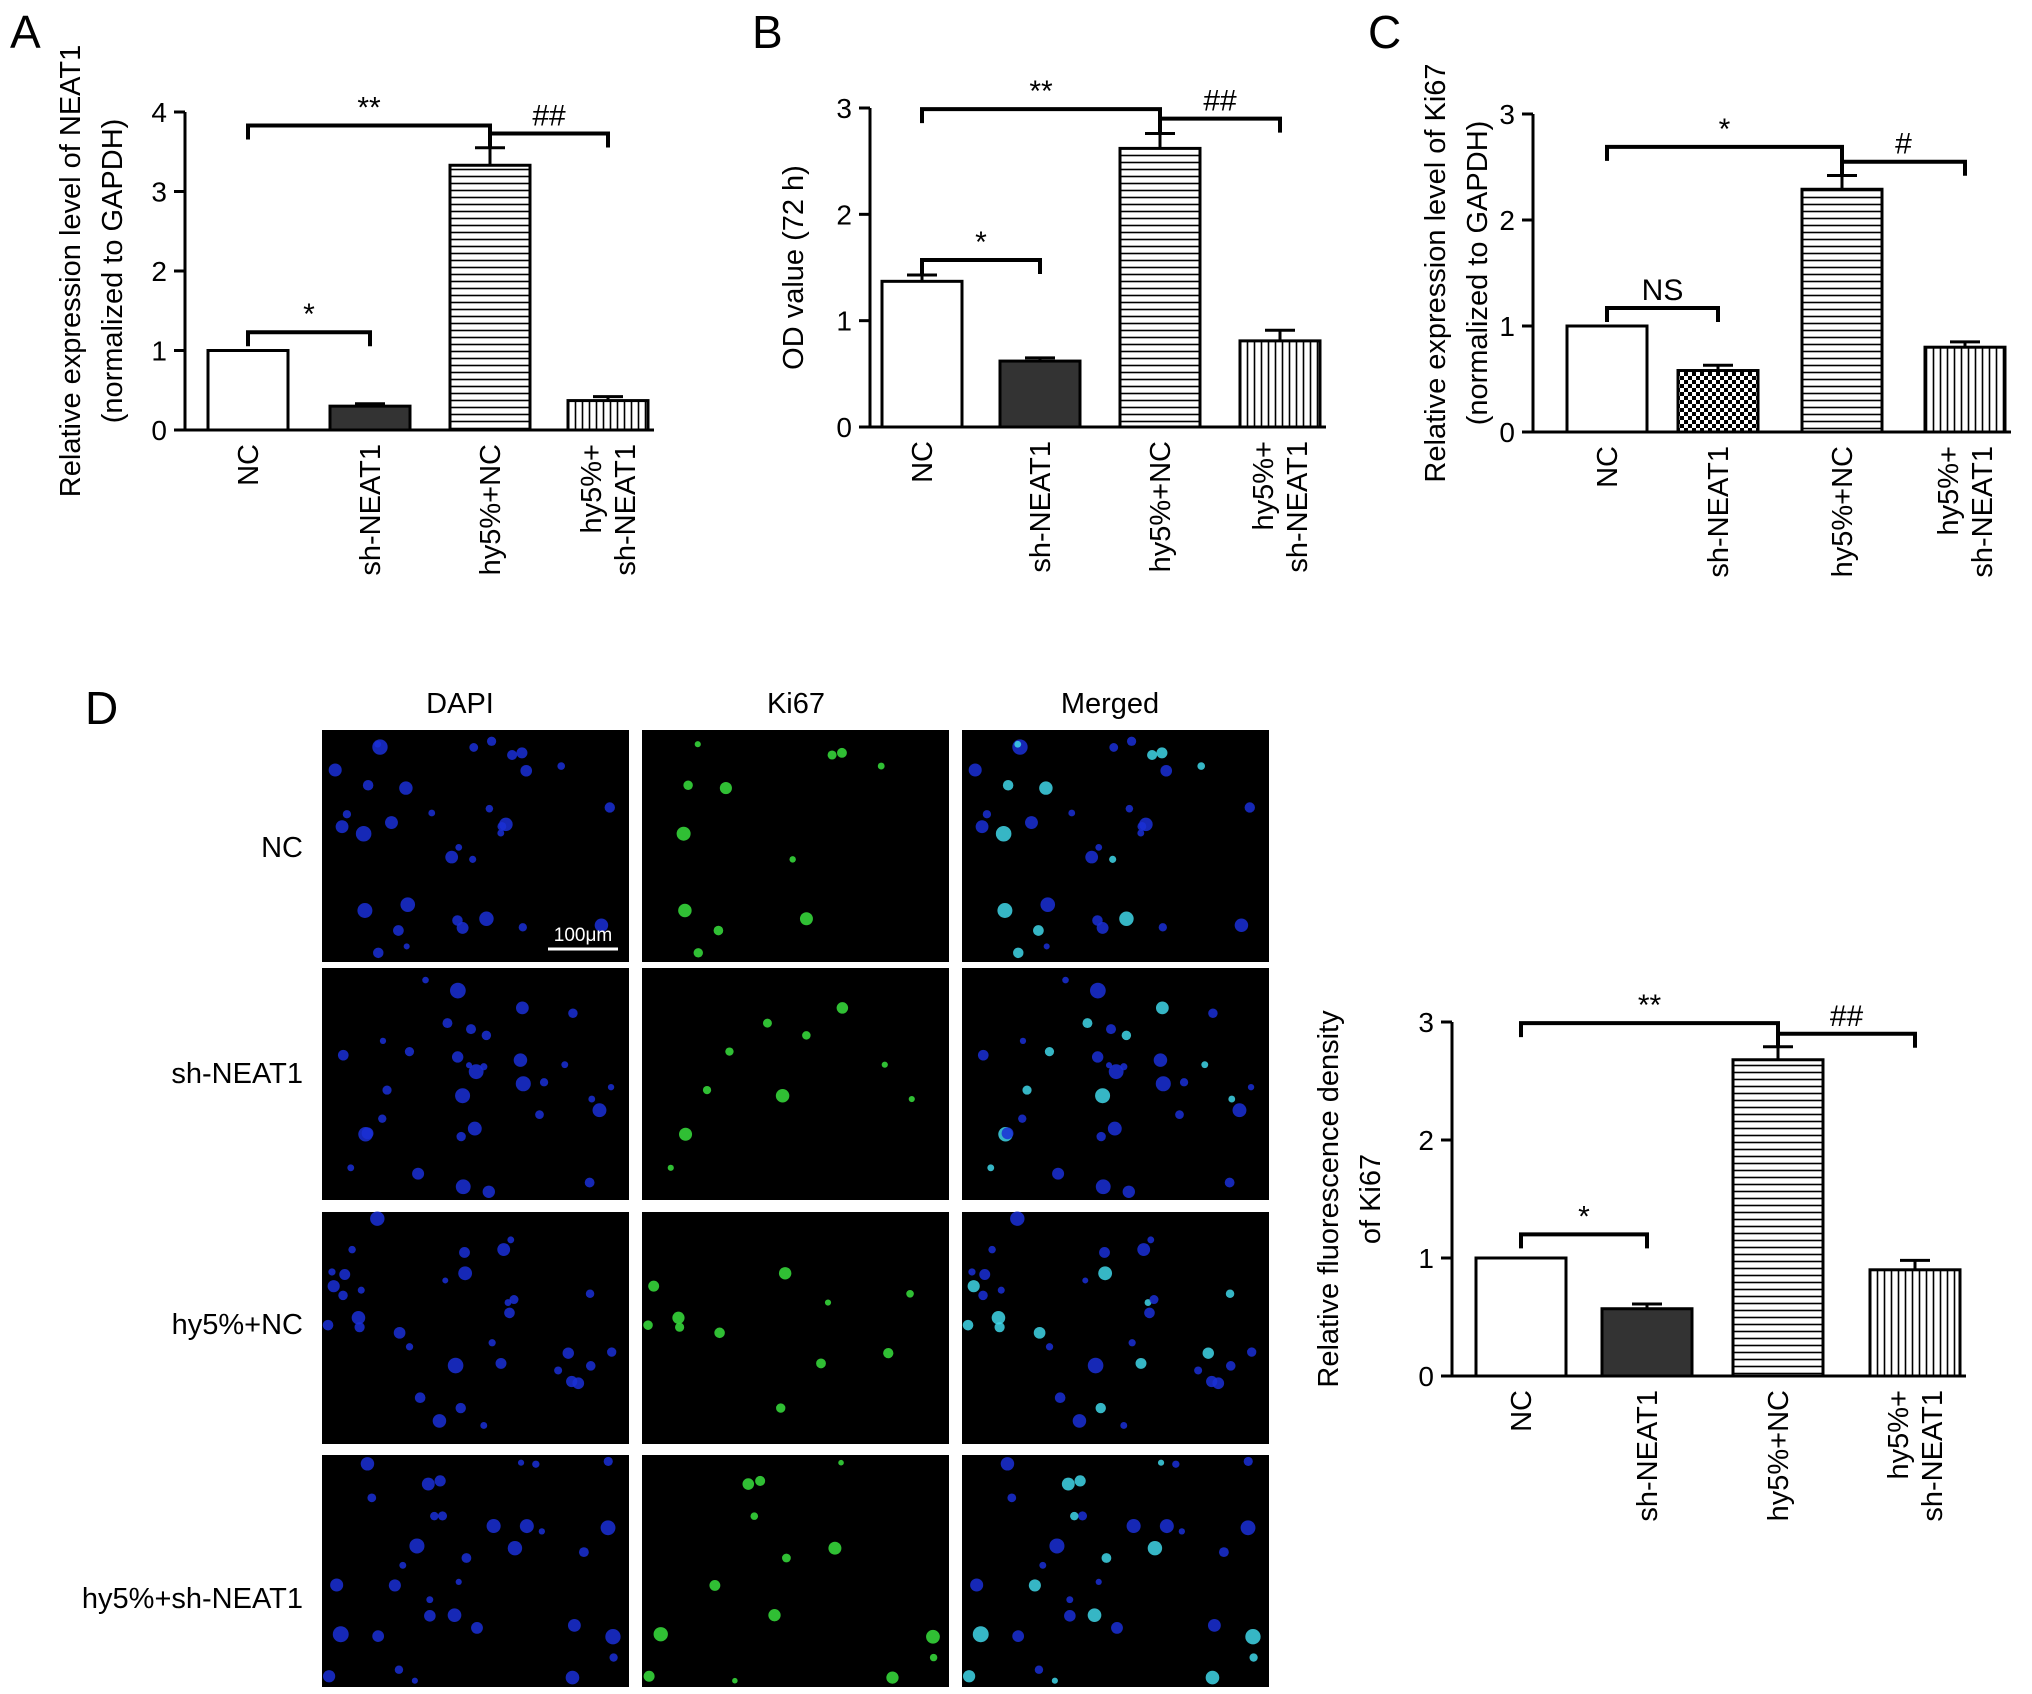 The image size is (2032, 1694). What do you see at coordinates (1522, 1411) in the screenshot?
I see `category-label: NC` at bounding box center [1522, 1411].